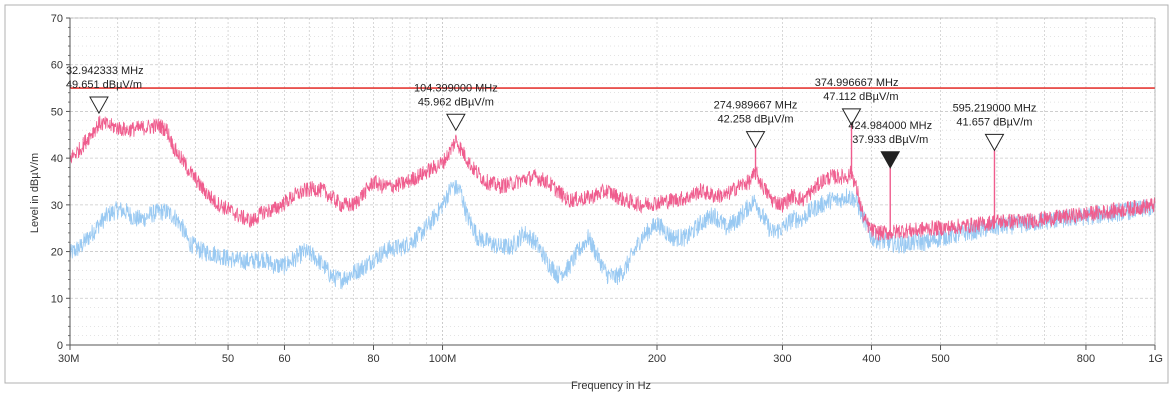  I want to click on marker-level: 37.933 dBµV/m, so click(890, 140).